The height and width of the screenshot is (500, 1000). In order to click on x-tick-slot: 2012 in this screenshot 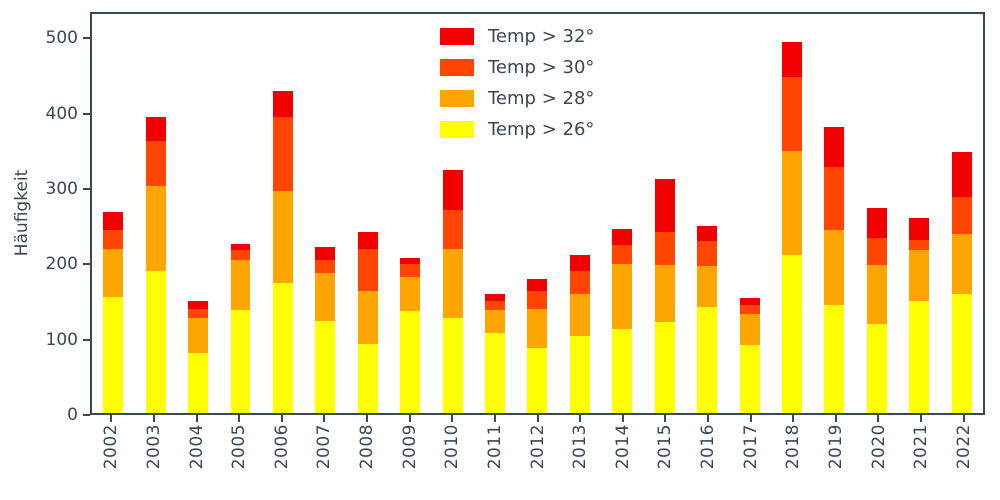, I will do `click(537, 462)`.